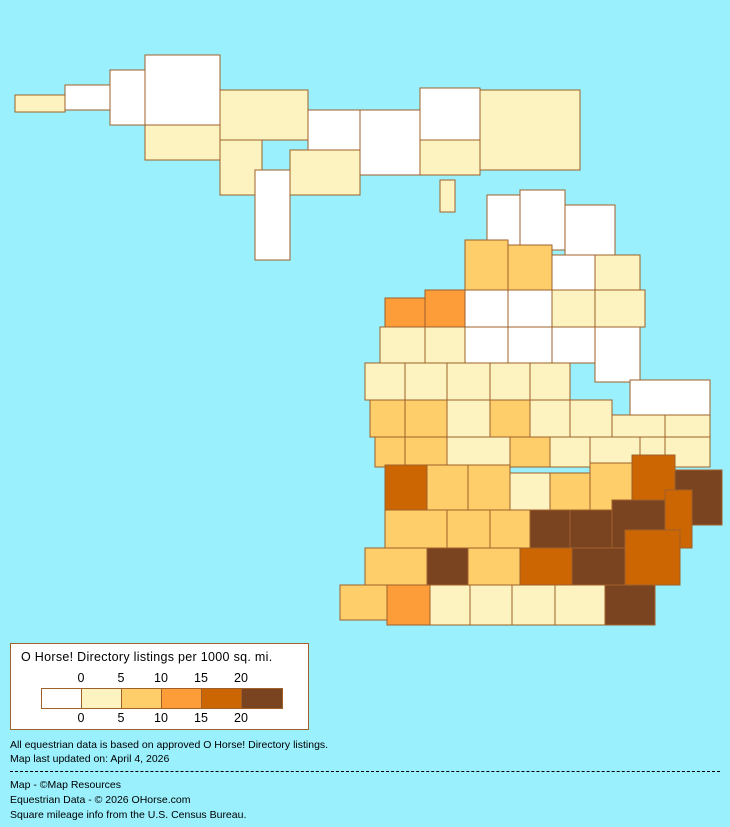 The height and width of the screenshot is (827, 730). Describe the element at coordinates (66, 785) in the screenshot. I see `map-credit: Map - ©Map Resources` at that location.